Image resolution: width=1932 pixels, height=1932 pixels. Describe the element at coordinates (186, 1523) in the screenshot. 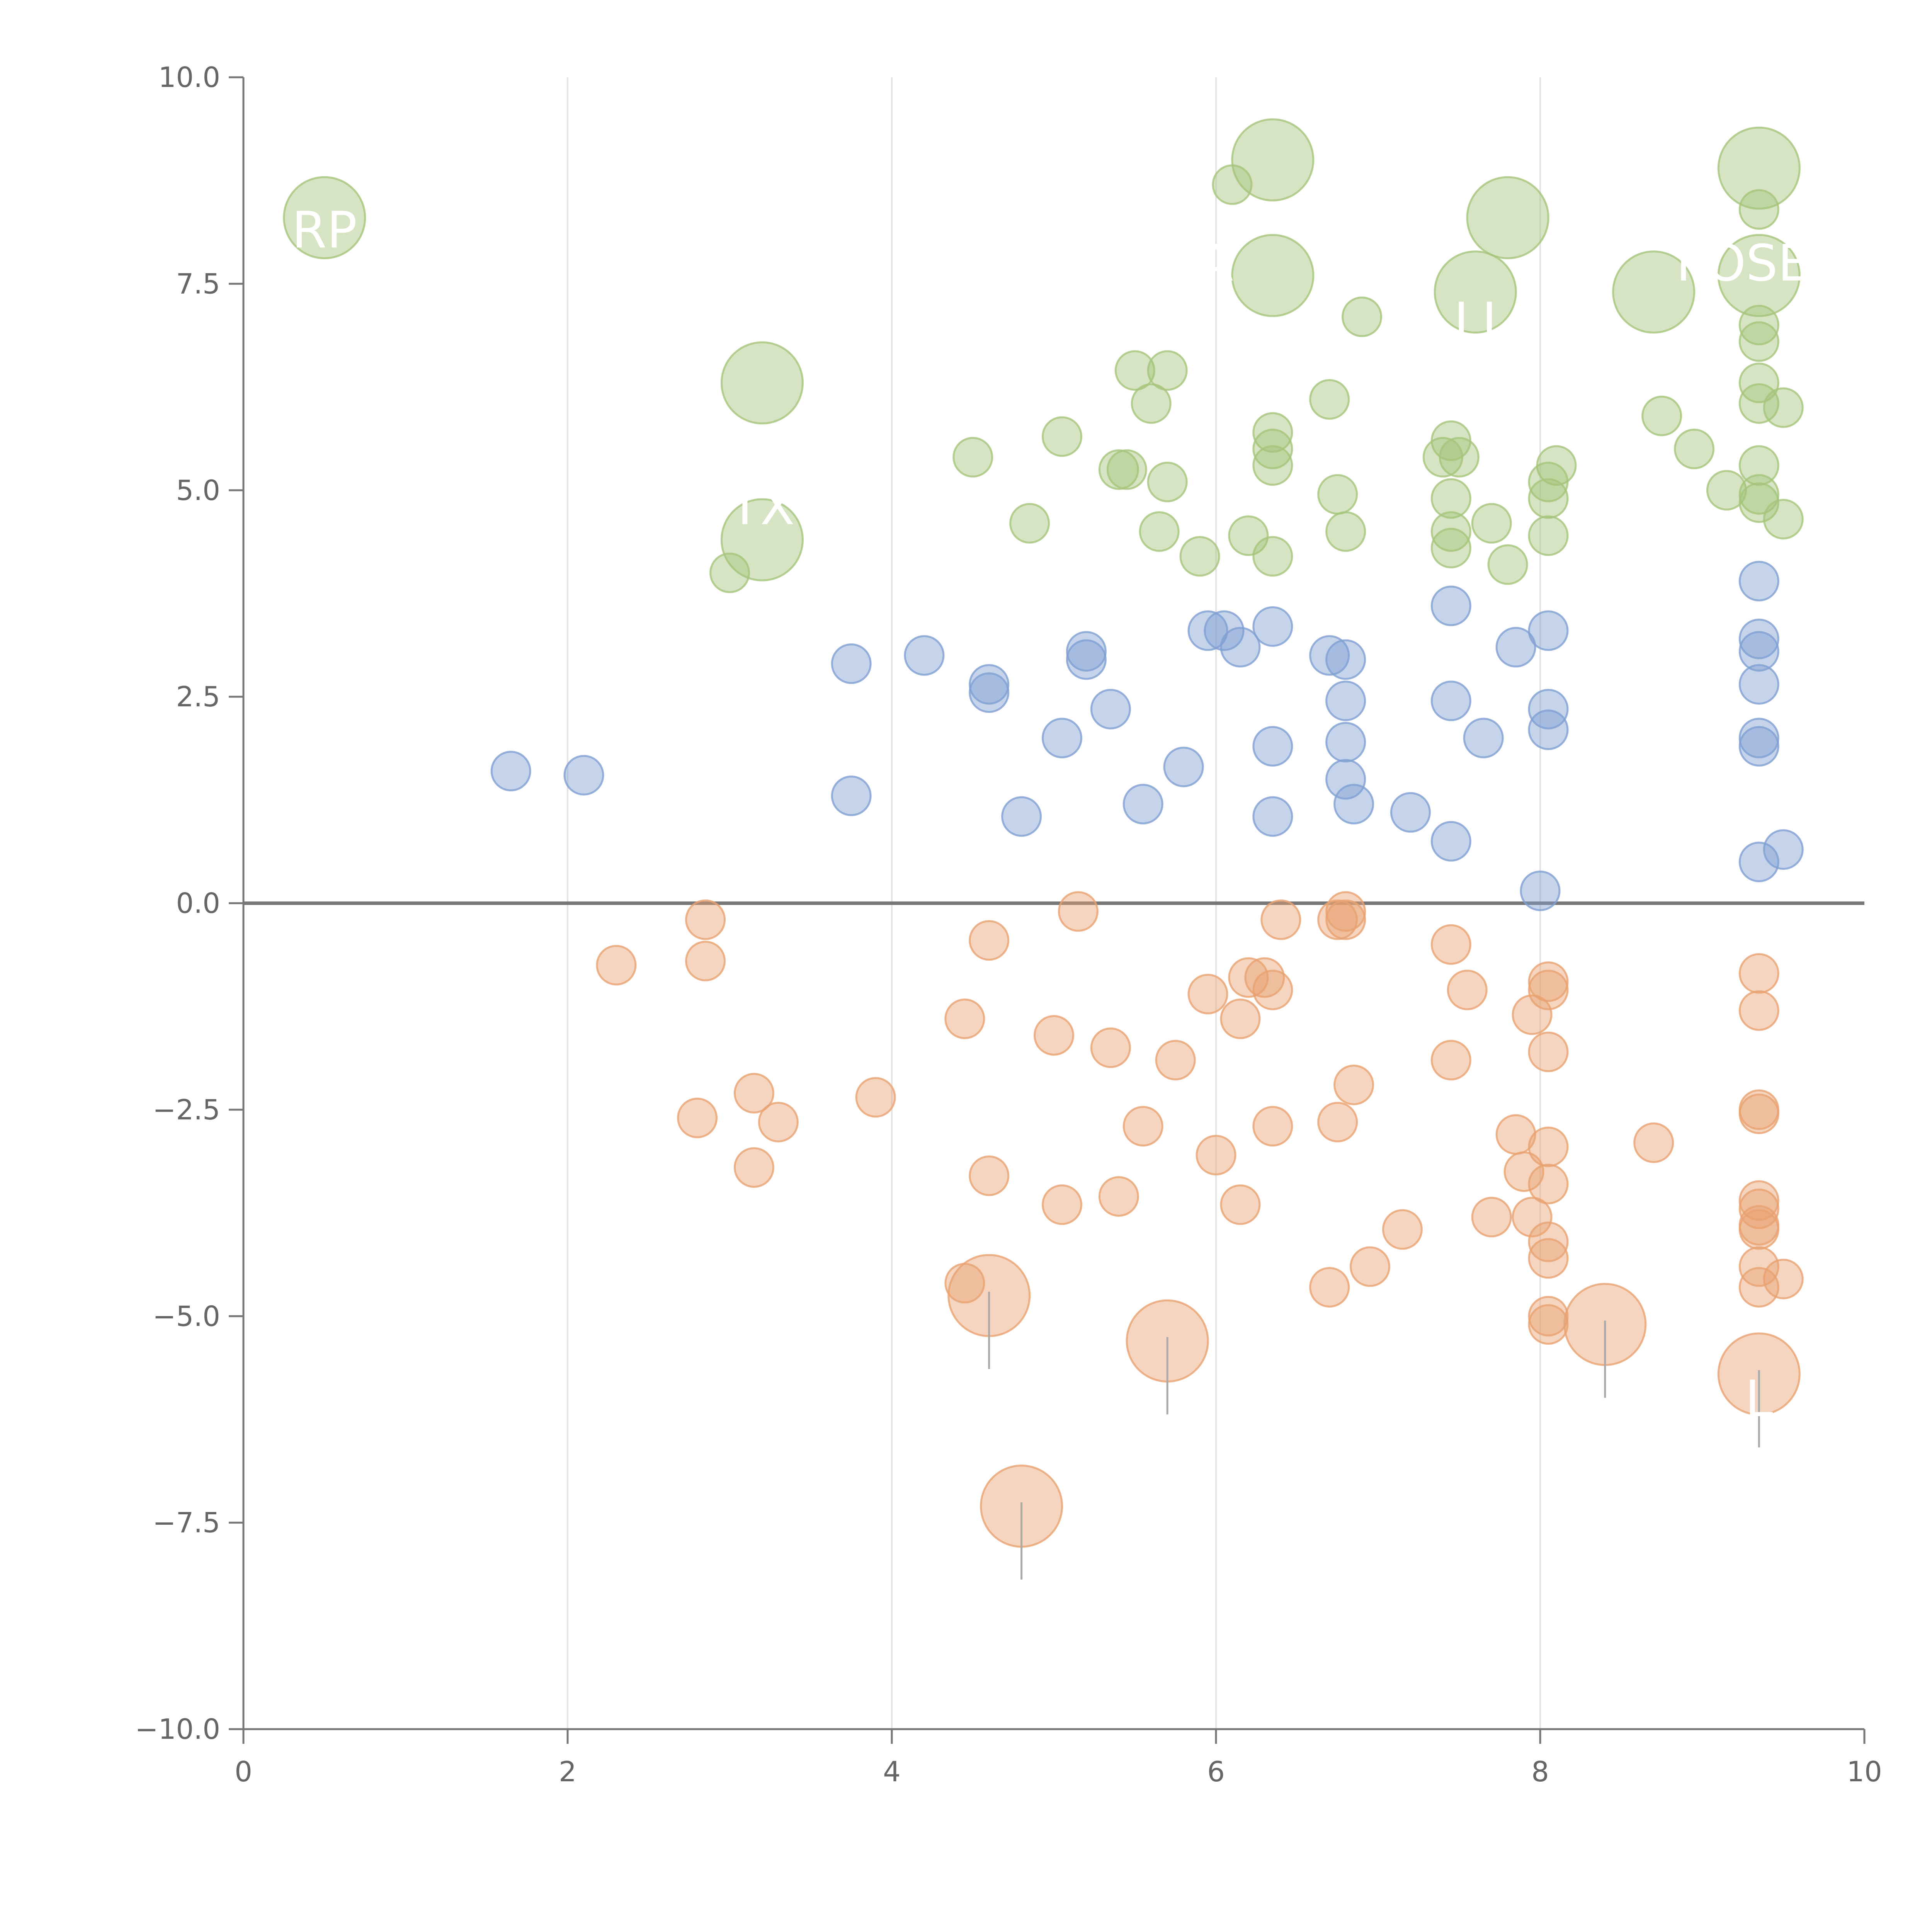

I see `y-tick-label: −7.5` at that location.